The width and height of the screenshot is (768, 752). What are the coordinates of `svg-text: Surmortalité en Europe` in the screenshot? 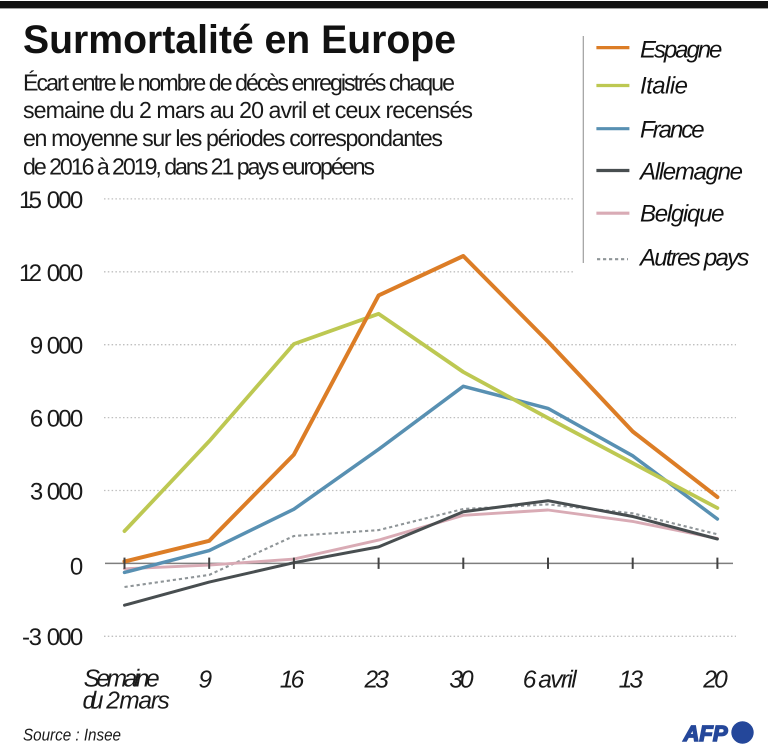 It's located at (239, 40).